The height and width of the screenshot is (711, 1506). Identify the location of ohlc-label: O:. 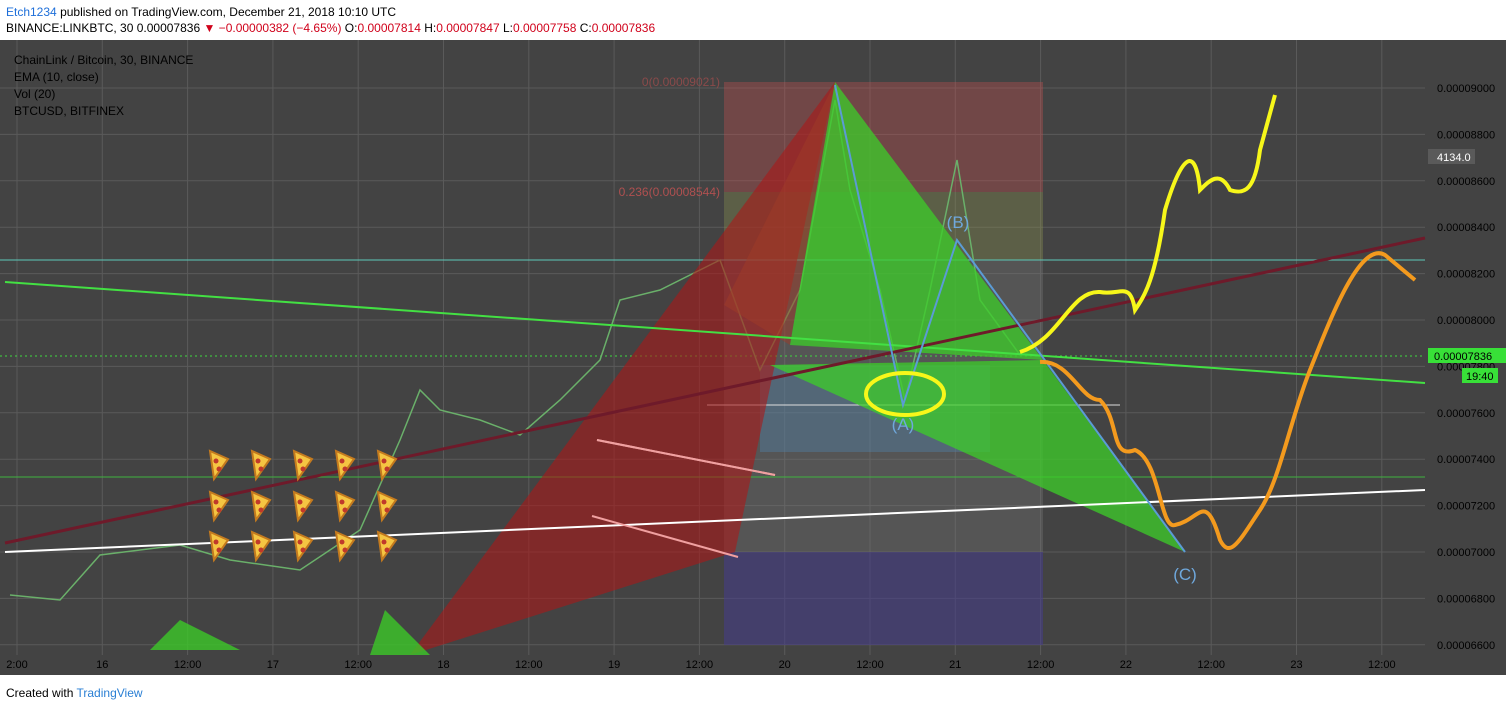
(351, 28).